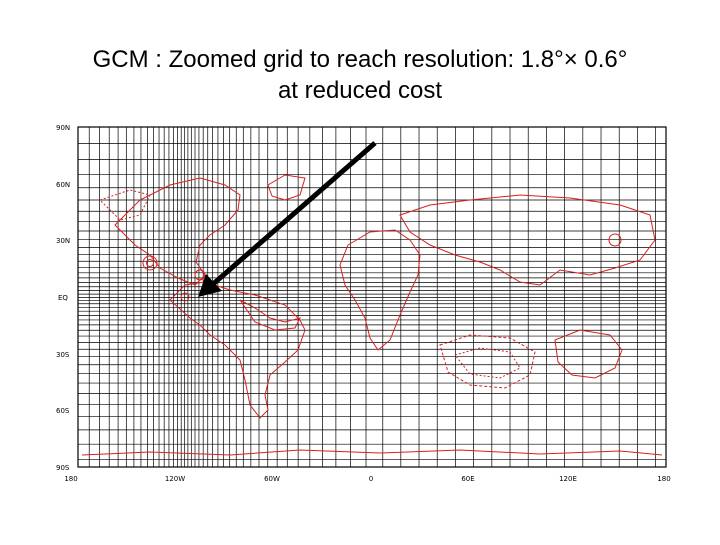 The width and height of the screenshot is (720, 545). I want to click on contour-caribbean, so click(200, 275).